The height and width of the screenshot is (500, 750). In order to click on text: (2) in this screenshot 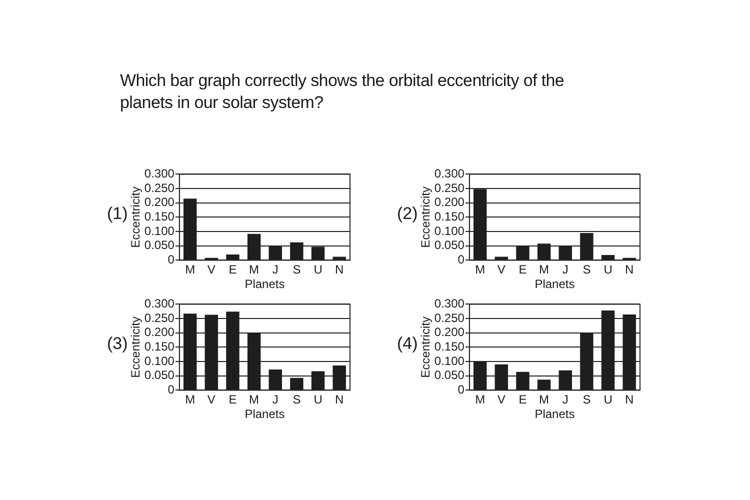, I will do `click(407, 214)`.